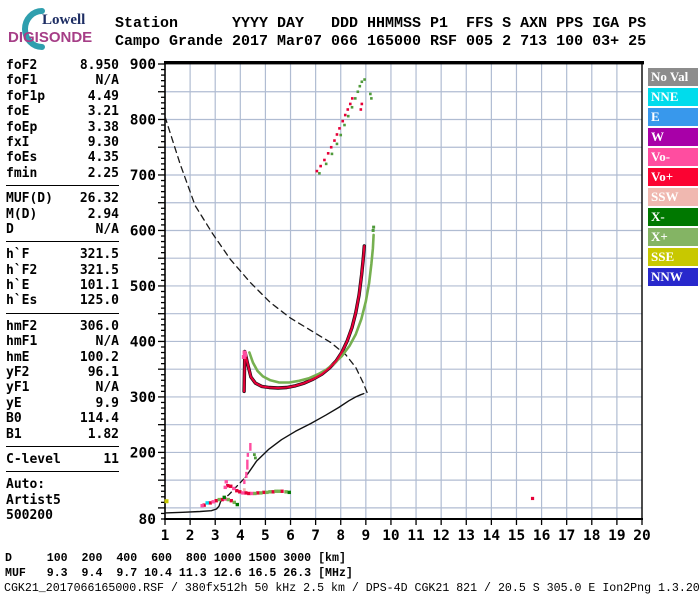 The image size is (700, 600). Describe the element at coordinates (22, 270) in the screenshot. I see `parameter-label: h`F2` at that location.